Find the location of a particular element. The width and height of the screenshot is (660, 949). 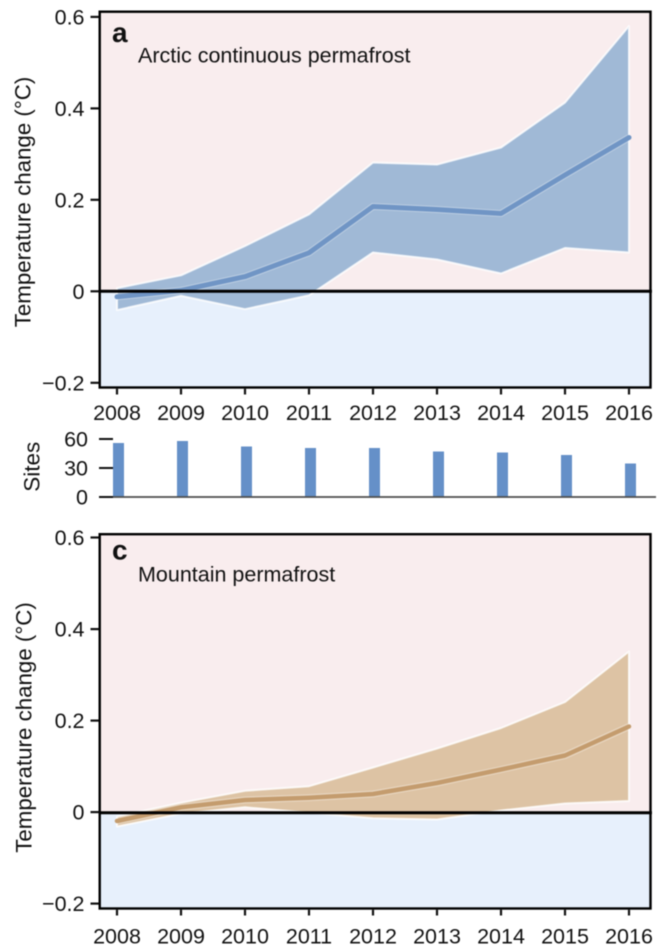

svg-text: Sites is located at coordinates (32, 467).